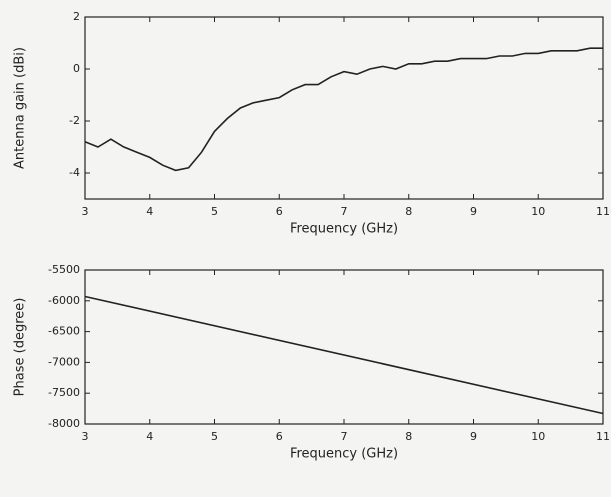  What do you see at coordinates (64, 423) in the screenshot?
I see `y-tick-label: -8000` at bounding box center [64, 423].